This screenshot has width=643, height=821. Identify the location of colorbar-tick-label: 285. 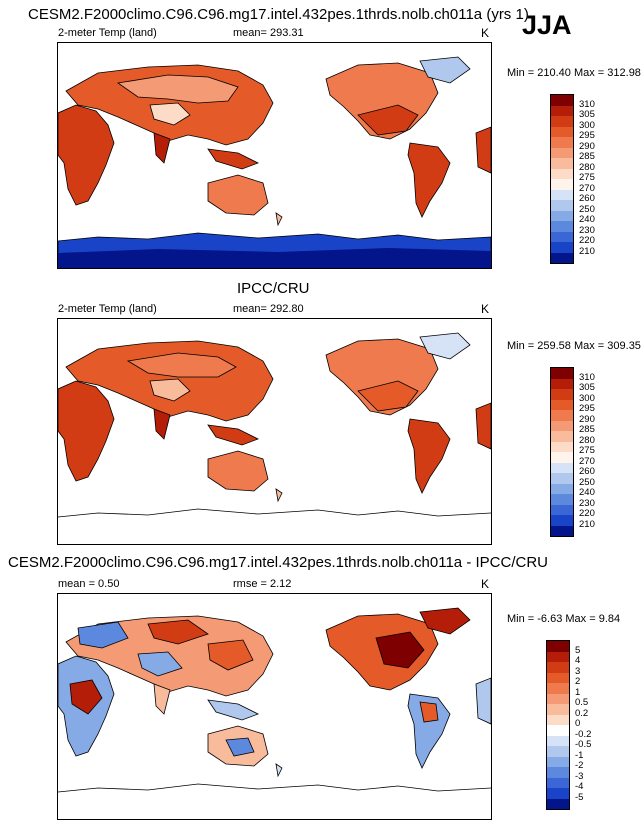
(587, 156).